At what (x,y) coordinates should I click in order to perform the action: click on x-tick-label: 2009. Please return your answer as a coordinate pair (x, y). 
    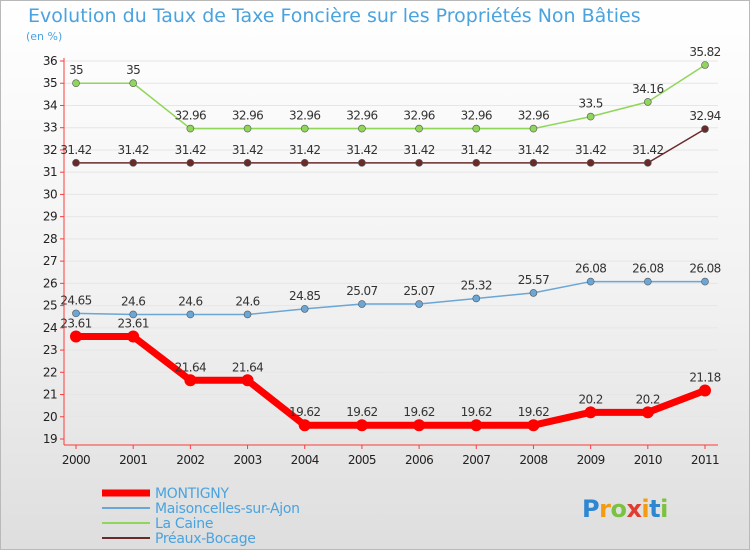
    Looking at the image, I should click on (591, 460).